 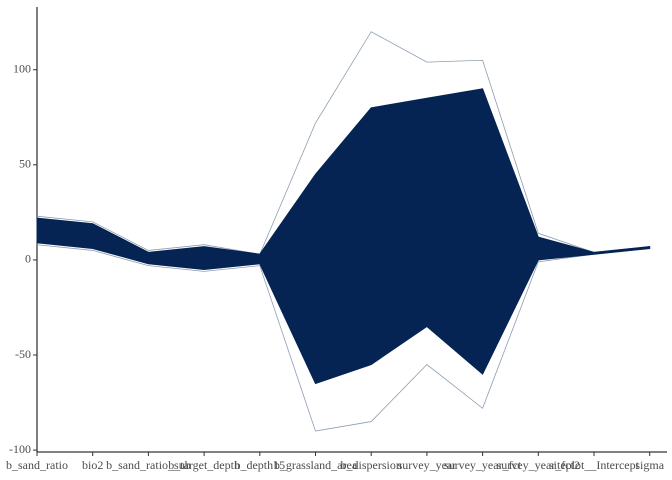 I want to click on x-tick-label: bio2, so click(x=92, y=465).